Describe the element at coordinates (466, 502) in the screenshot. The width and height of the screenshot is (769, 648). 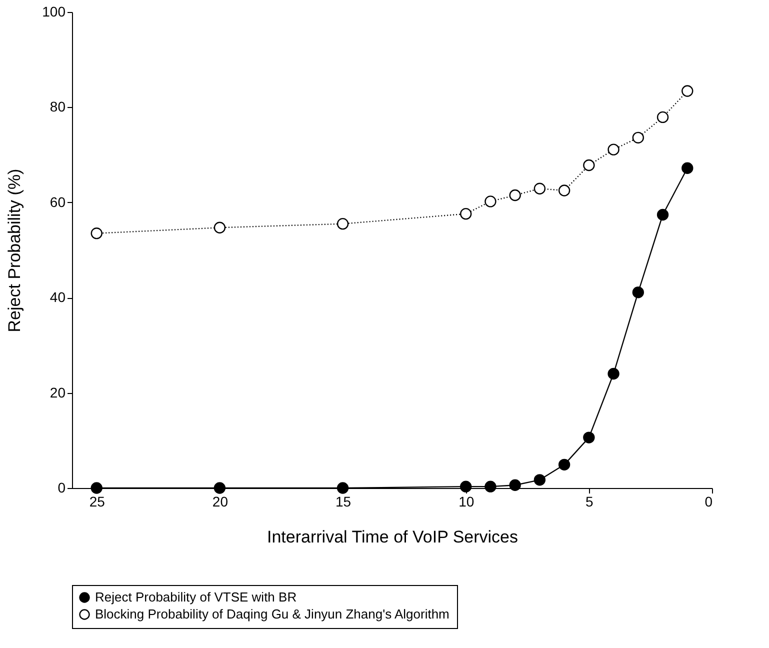
I see `x-tick-label: 10` at that location.